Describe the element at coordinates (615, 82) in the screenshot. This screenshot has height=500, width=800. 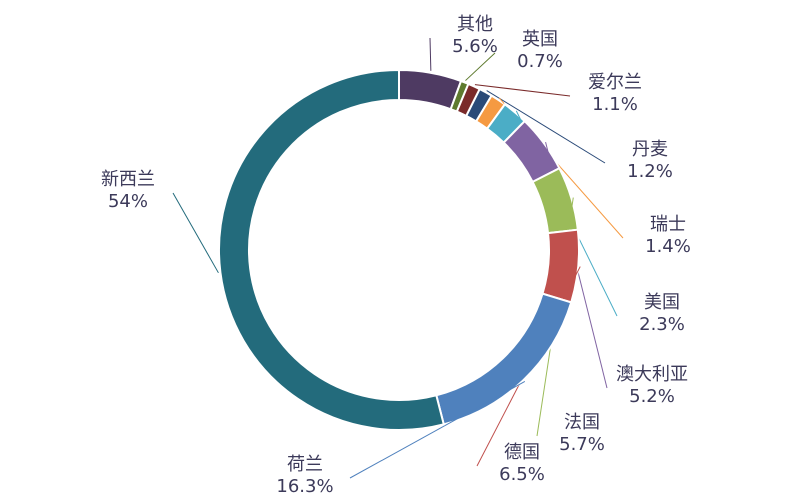
I see `slice-label: 爱尔兰` at that location.